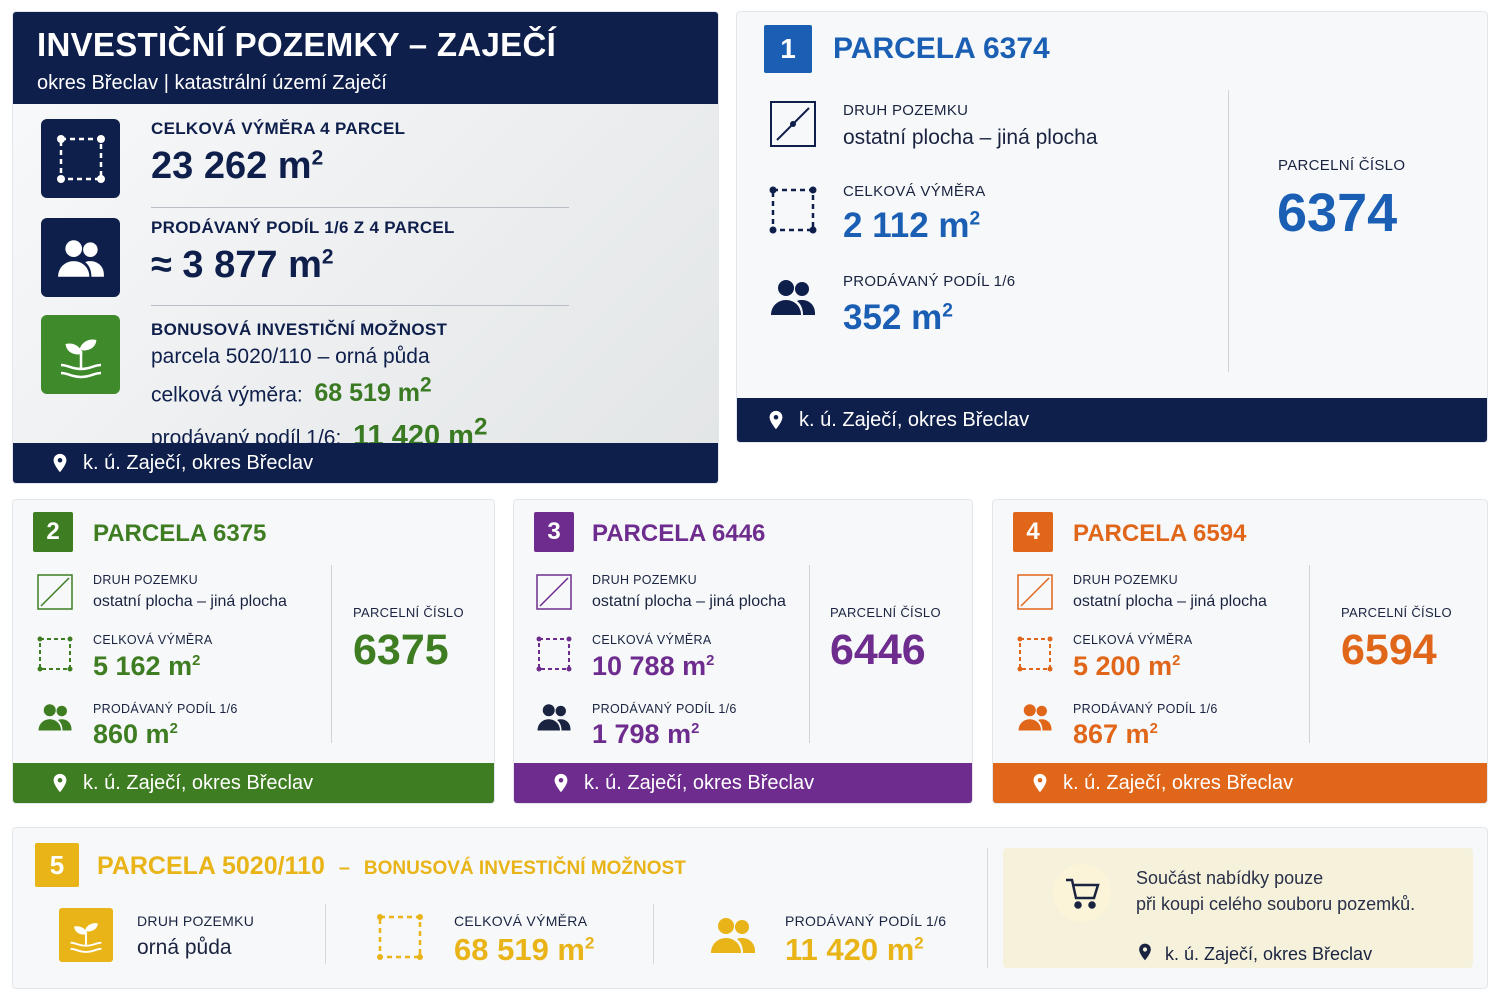 The width and height of the screenshot is (1500, 1000). What do you see at coordinates (299, 329) in the screenshot?
I see `bonus-label: BONUSOVÁ INVESTIČNÍ MOŽNOST` at bounding box center [299, 329].